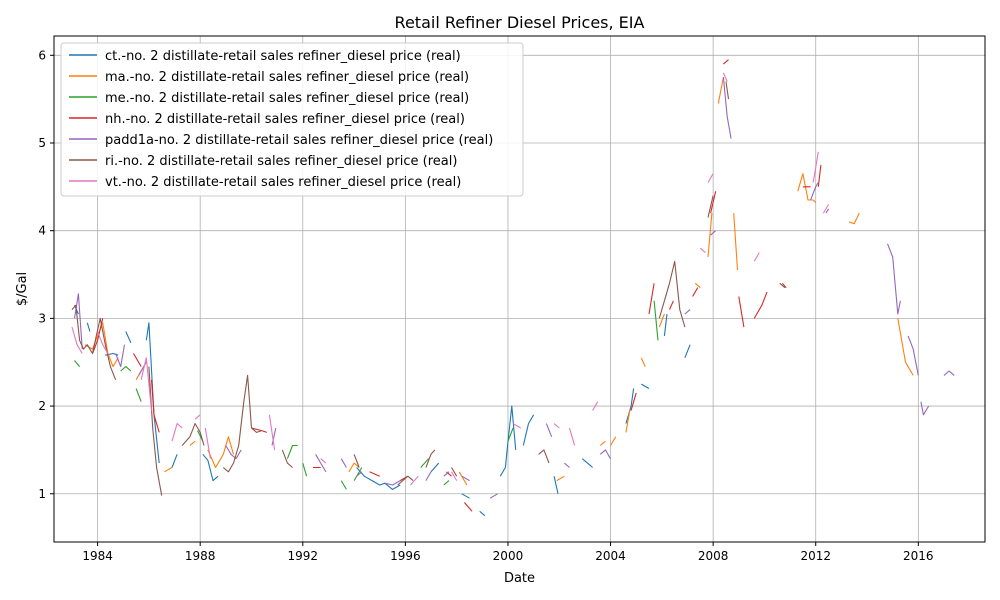 Image resolution: width=1000 pixels, height=600 pixels. Describe the element at coordinates (815, 556) in the screenshot. I see `x-tick-label: 2012` at that location.